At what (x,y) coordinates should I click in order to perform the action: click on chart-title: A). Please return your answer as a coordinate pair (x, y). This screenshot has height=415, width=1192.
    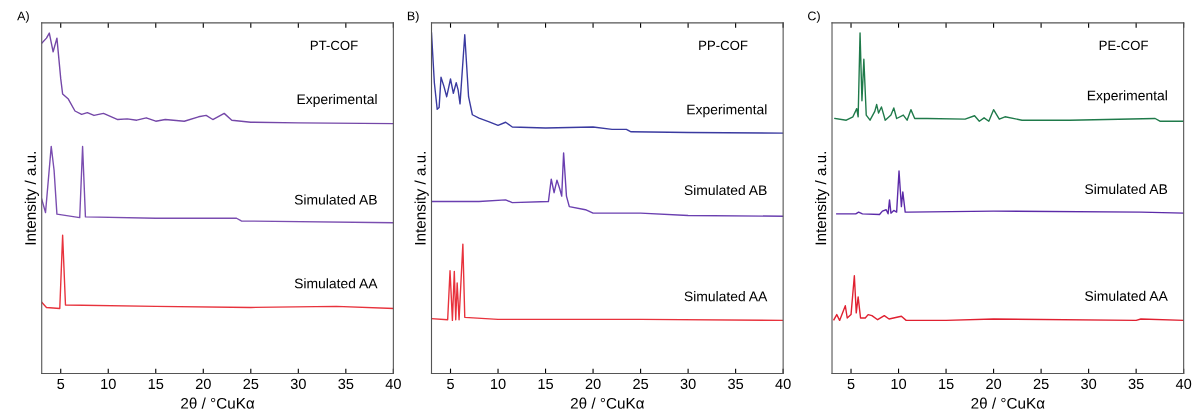
    Looking at the image, I should click on (23, 17).